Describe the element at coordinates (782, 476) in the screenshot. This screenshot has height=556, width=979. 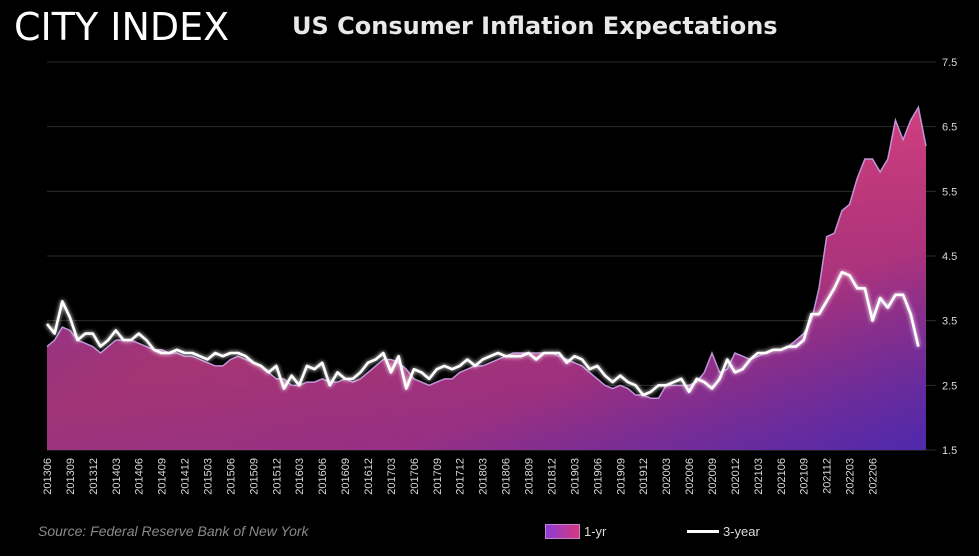
I see `x-tick-label: 202106` at that location.